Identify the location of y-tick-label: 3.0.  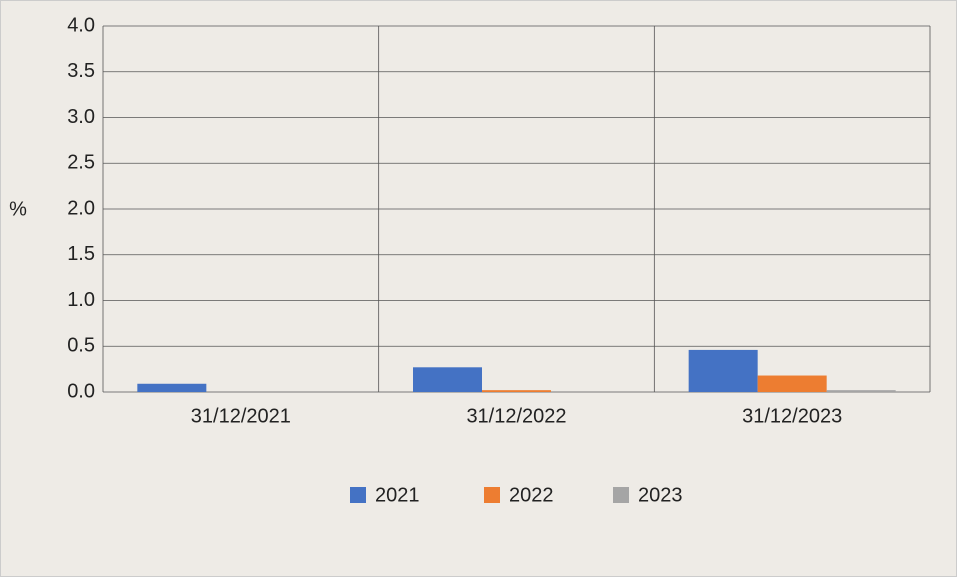
(81, 117).